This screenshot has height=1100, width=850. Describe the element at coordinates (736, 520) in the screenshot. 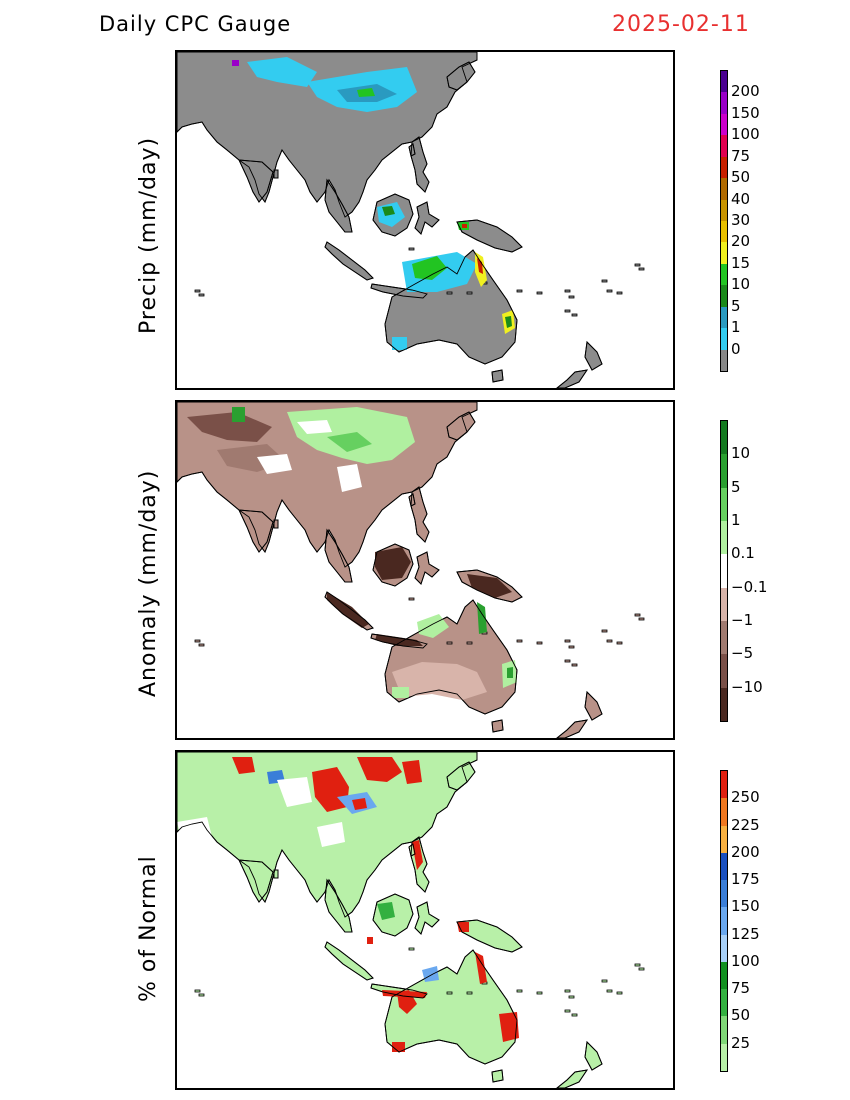

I see `colorbar-tick-label: 1` at that location.